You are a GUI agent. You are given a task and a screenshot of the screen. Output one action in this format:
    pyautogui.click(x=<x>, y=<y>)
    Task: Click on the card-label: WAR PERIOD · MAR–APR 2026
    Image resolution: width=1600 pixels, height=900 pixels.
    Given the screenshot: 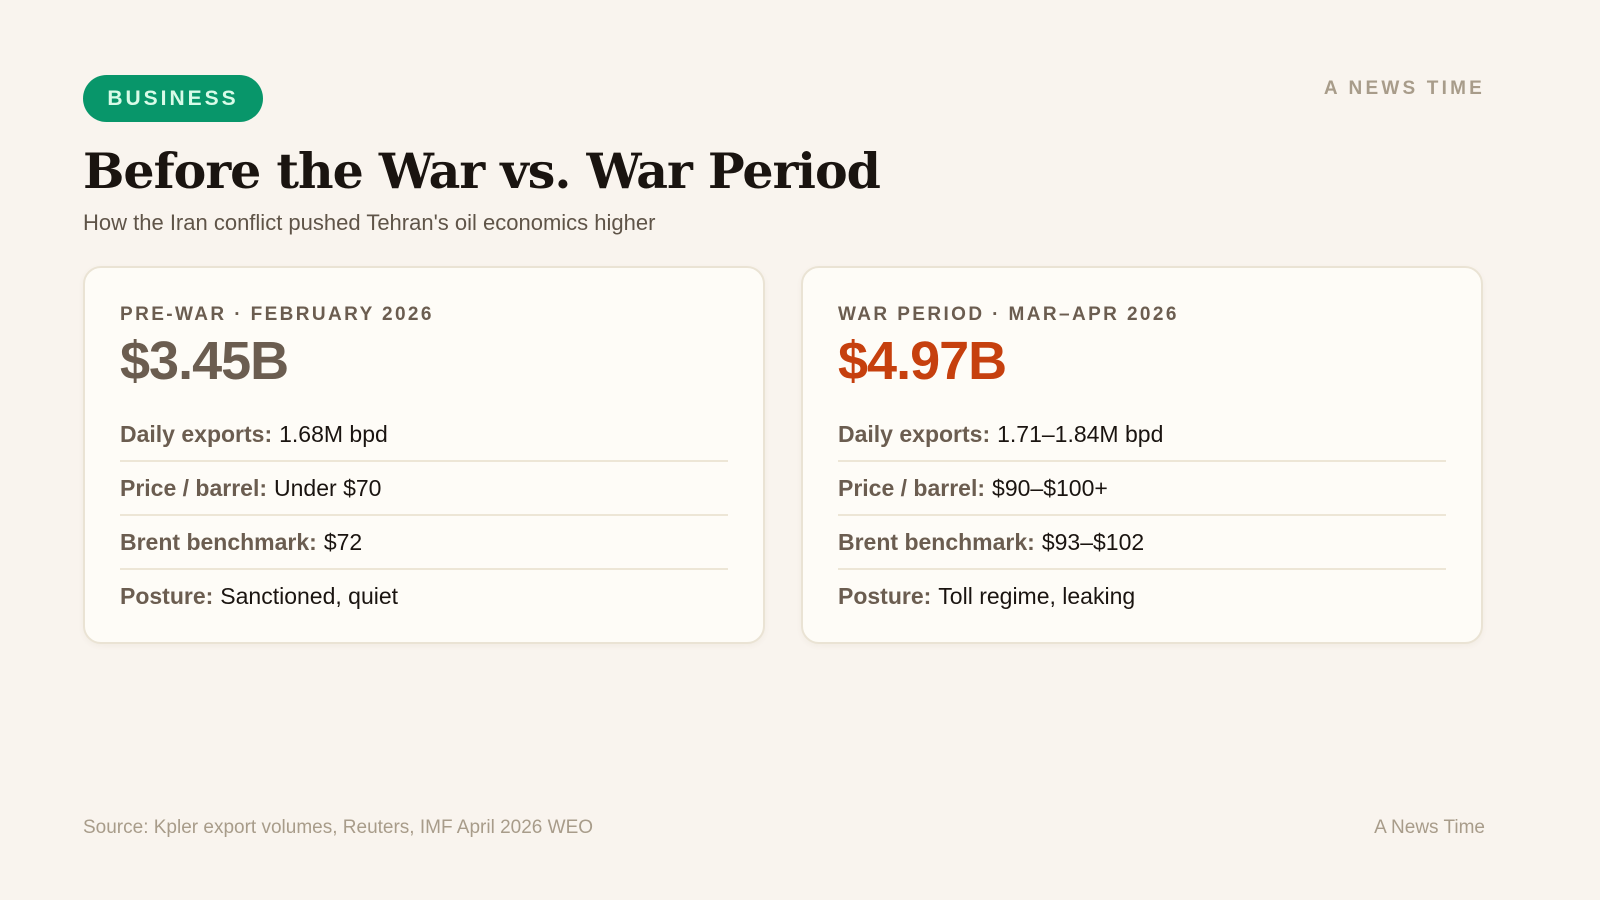 What is the action you would take?
    pyautogui.click(x=1008, y=314)
    